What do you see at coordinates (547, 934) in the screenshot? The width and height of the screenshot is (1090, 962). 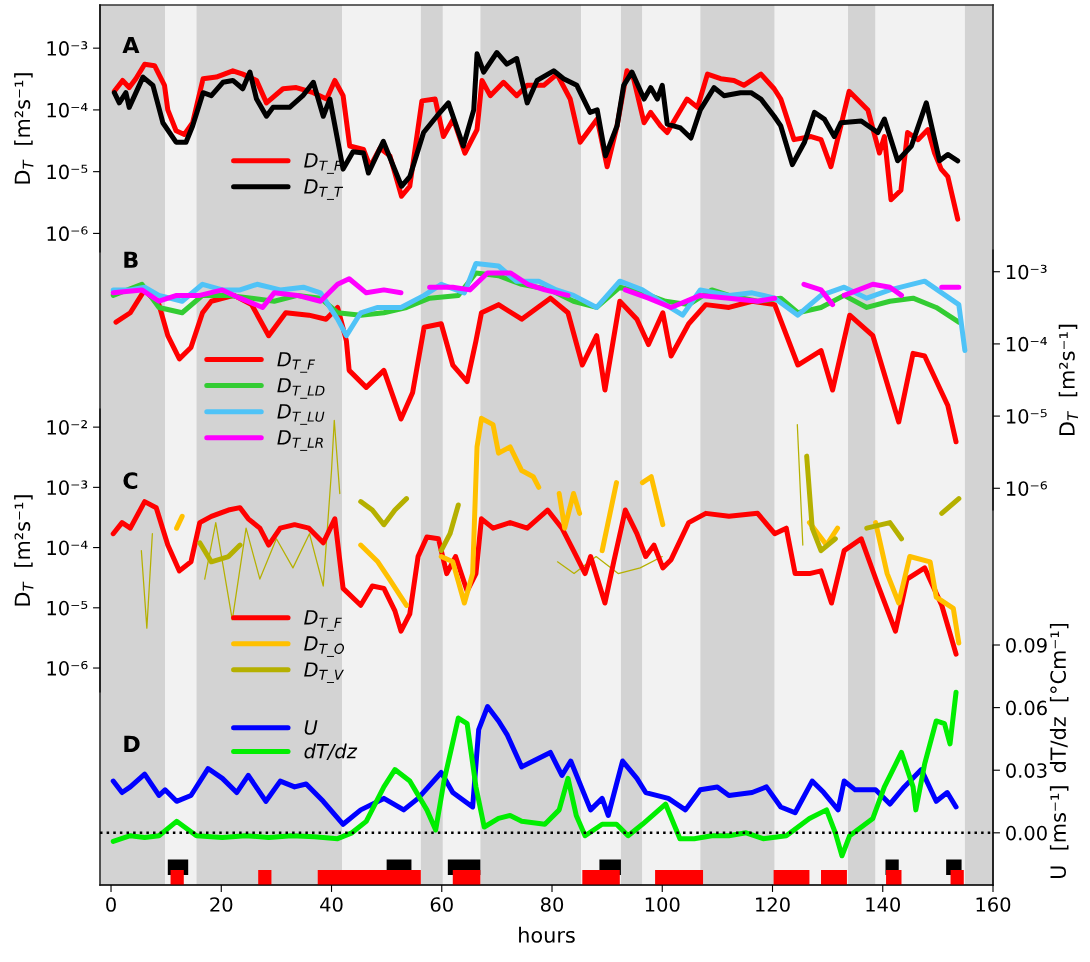 I see `x-axis-title: hours` at bounding box center [547, 934].